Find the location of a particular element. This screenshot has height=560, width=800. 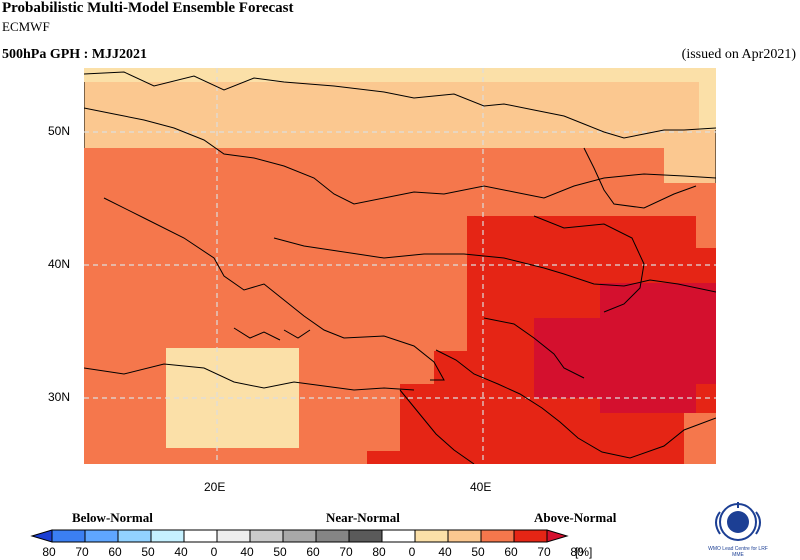

wmo-logo-icon is located at coordinates (738, 521).